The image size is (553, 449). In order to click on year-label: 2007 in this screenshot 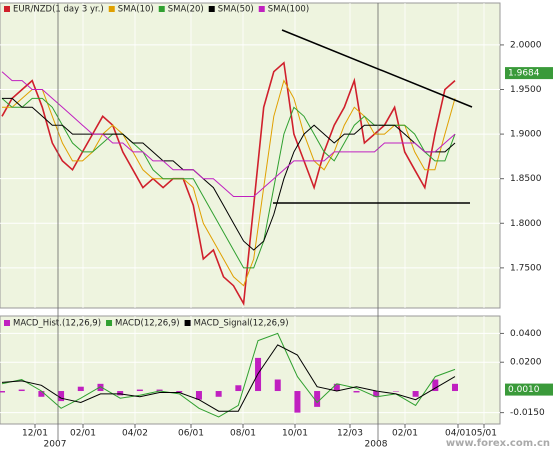, I will do `click(55, 444)`.